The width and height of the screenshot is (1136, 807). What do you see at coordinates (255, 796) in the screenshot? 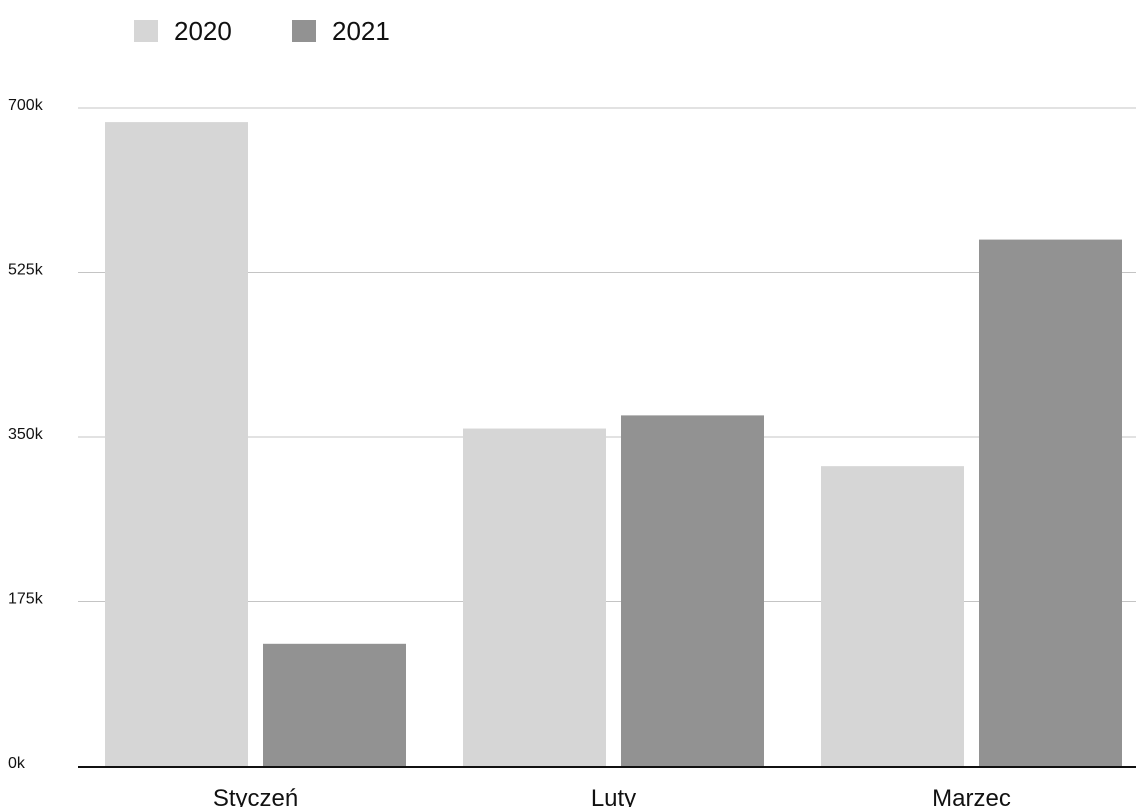
I see `x-tick-label-0: Styczeń` at bounding box center [255, 796].